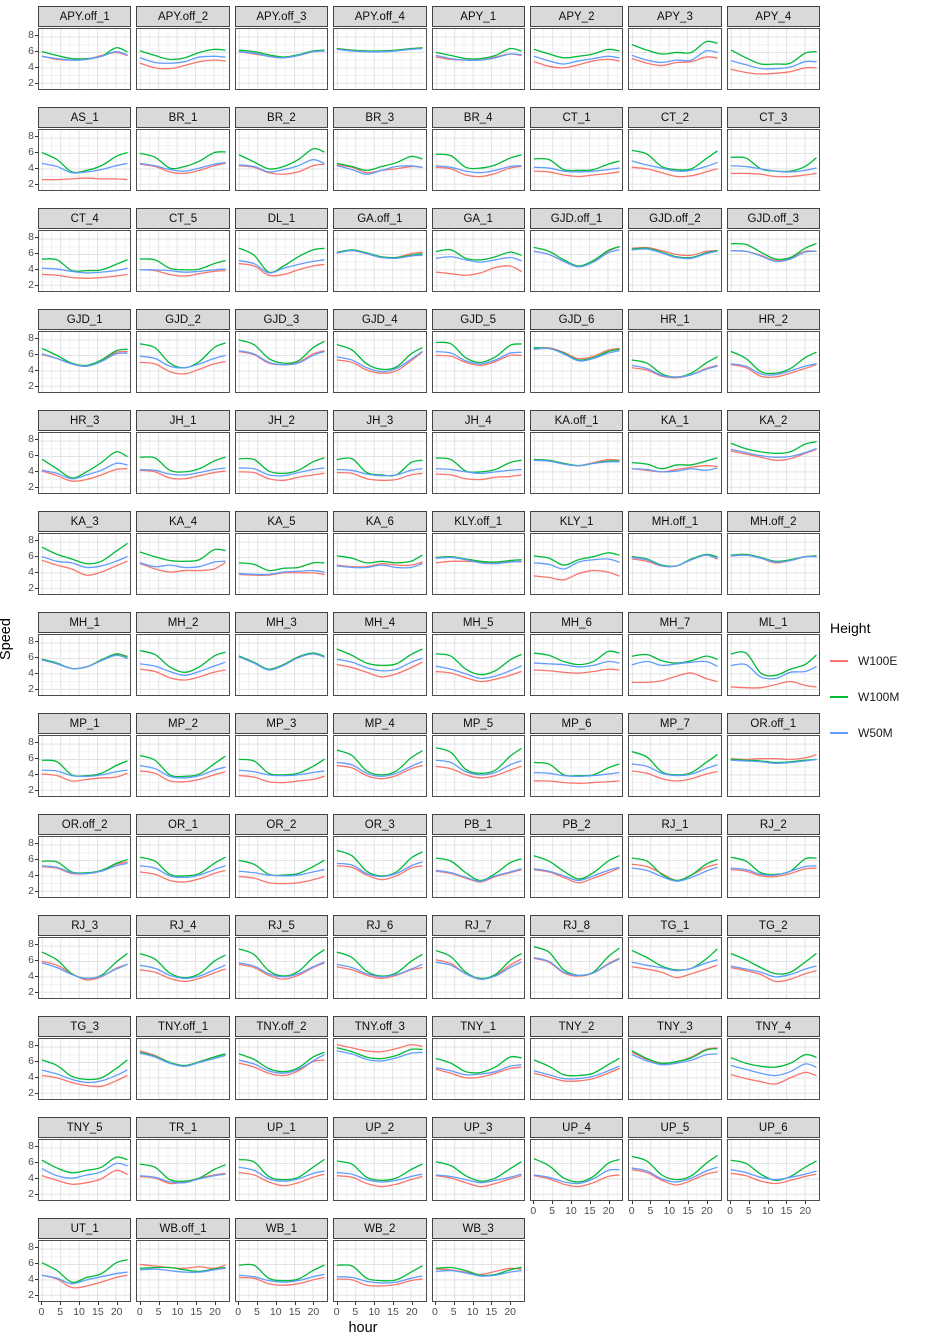 This screenshot has width=930, height=1343. I want to click on facet-strip: CT_5, so click(183, 218).